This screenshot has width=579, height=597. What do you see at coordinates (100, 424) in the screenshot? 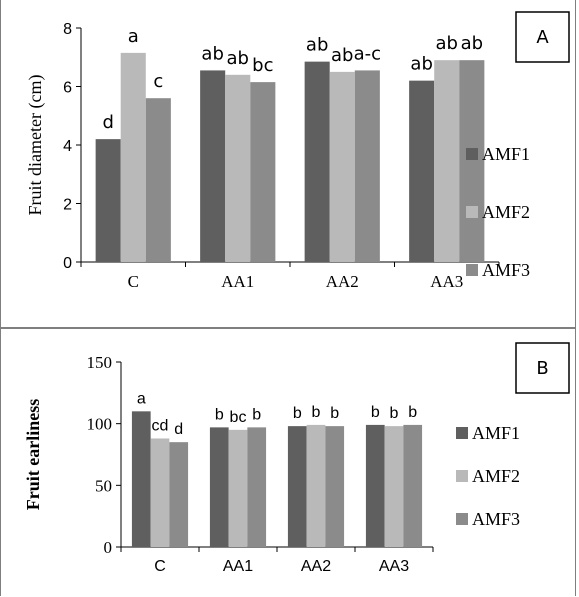
I see `y-tick-label: 100` at bounding box center [100, 424].